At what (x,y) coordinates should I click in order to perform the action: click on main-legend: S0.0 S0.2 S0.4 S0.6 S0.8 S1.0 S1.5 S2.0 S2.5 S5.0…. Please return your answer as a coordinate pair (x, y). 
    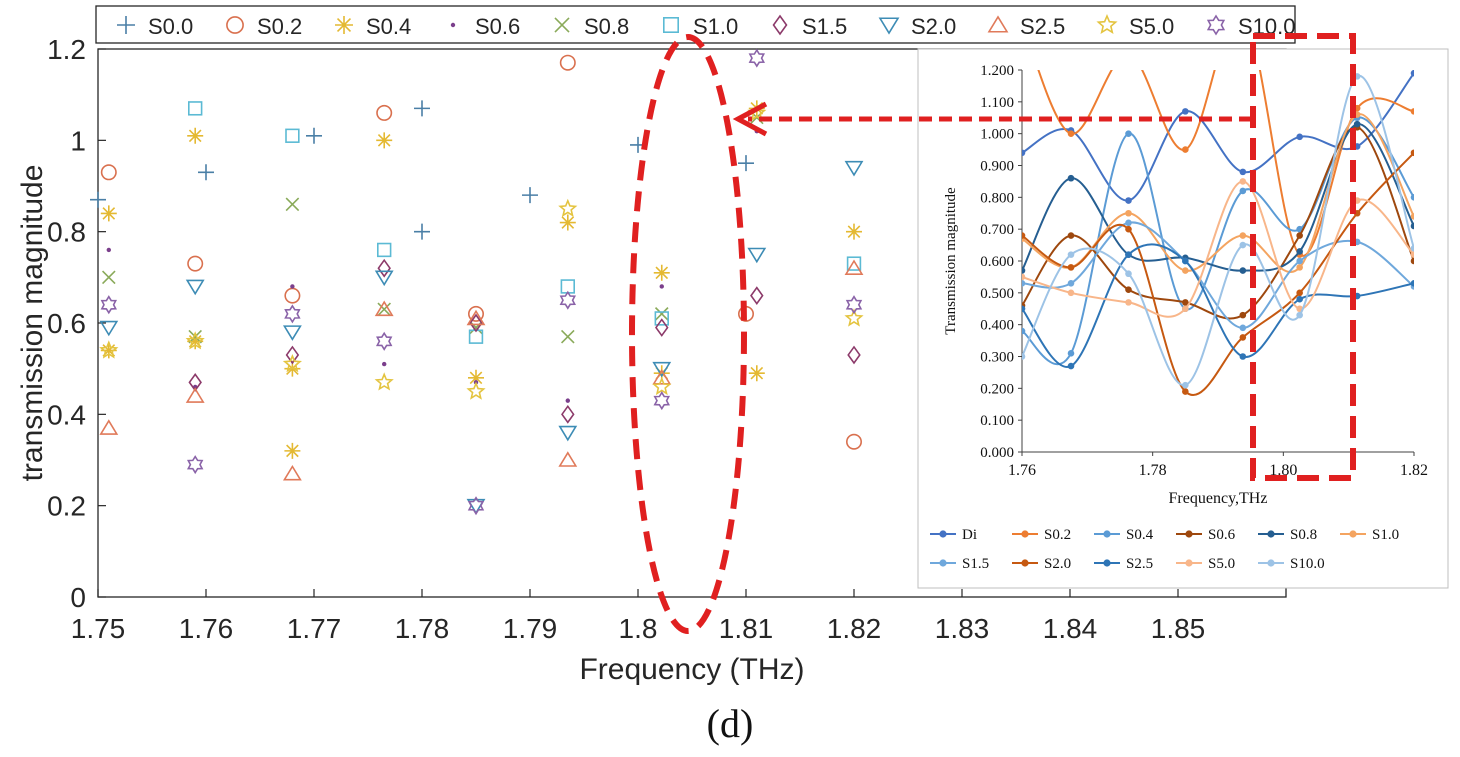
    Looking at the image, I should click on (695, 24).